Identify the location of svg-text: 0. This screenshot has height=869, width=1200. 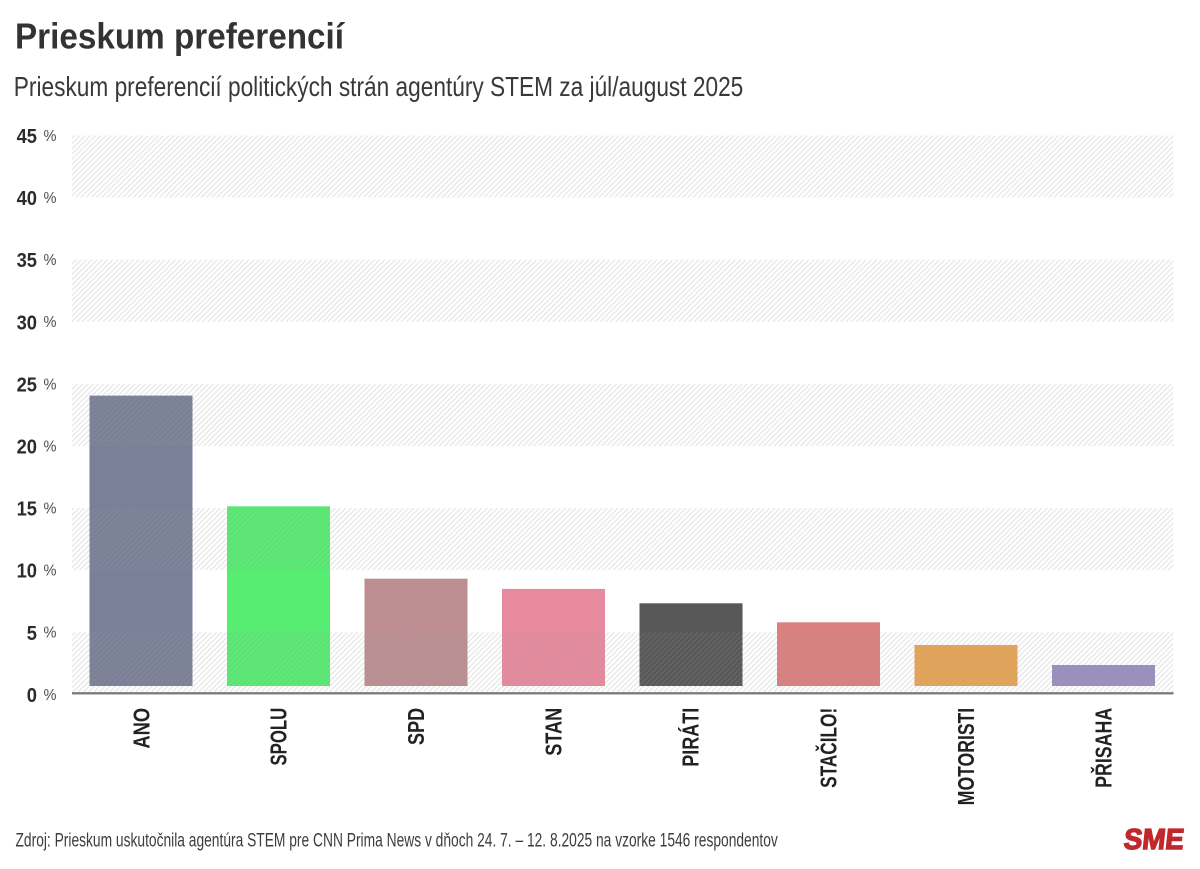
(32, 695).